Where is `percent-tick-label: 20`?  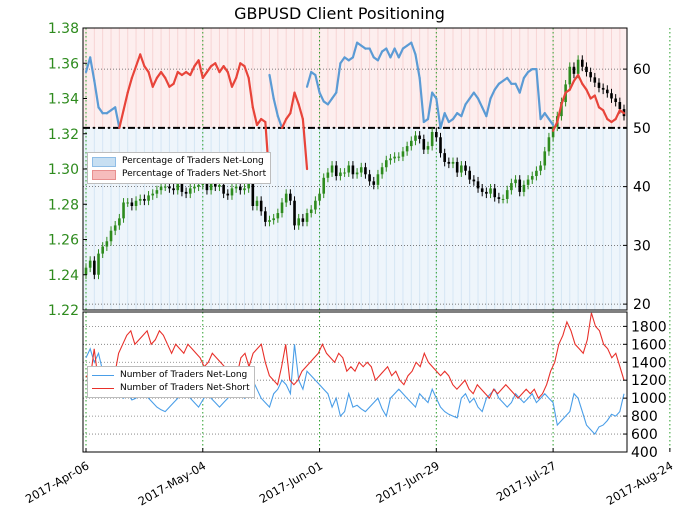 percent-tick-label: 20 is located at coordinates (642, 305).